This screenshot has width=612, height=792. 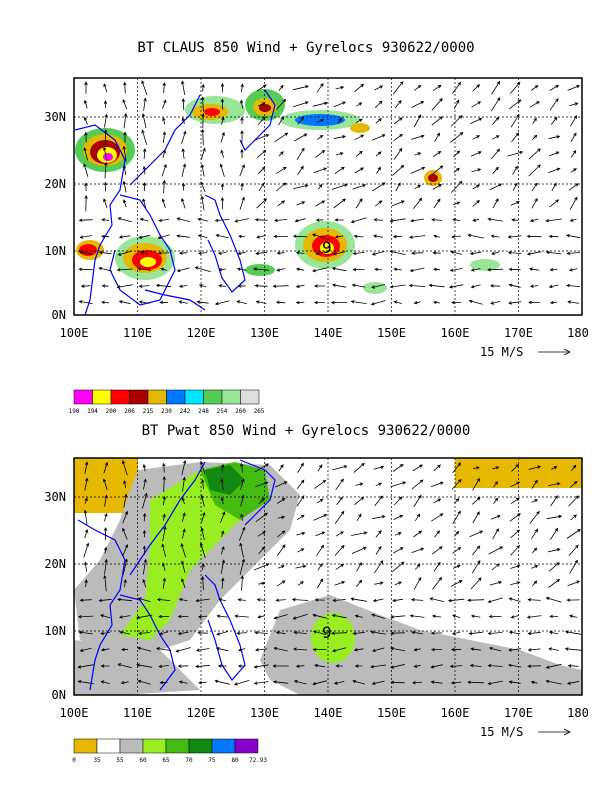 I want to click on lat-labels: 30N 20N 10N 0N, so click(x=55, y=596).